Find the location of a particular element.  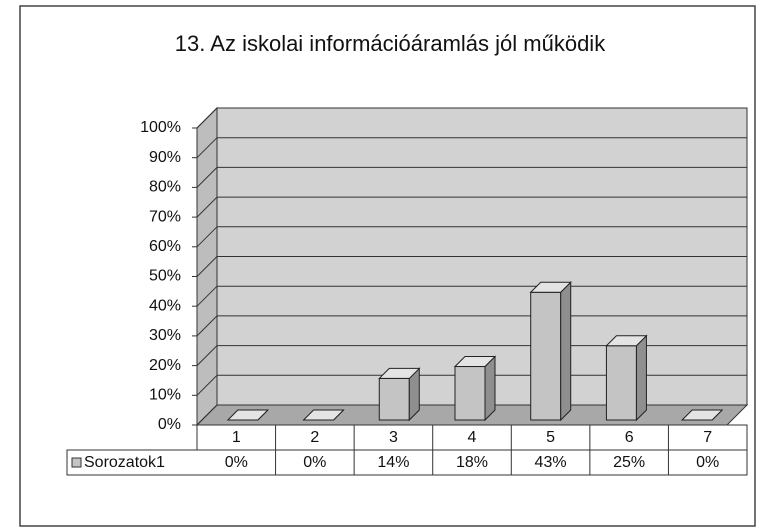

y-tick-label: 90% is located at coordinates (165, 157).